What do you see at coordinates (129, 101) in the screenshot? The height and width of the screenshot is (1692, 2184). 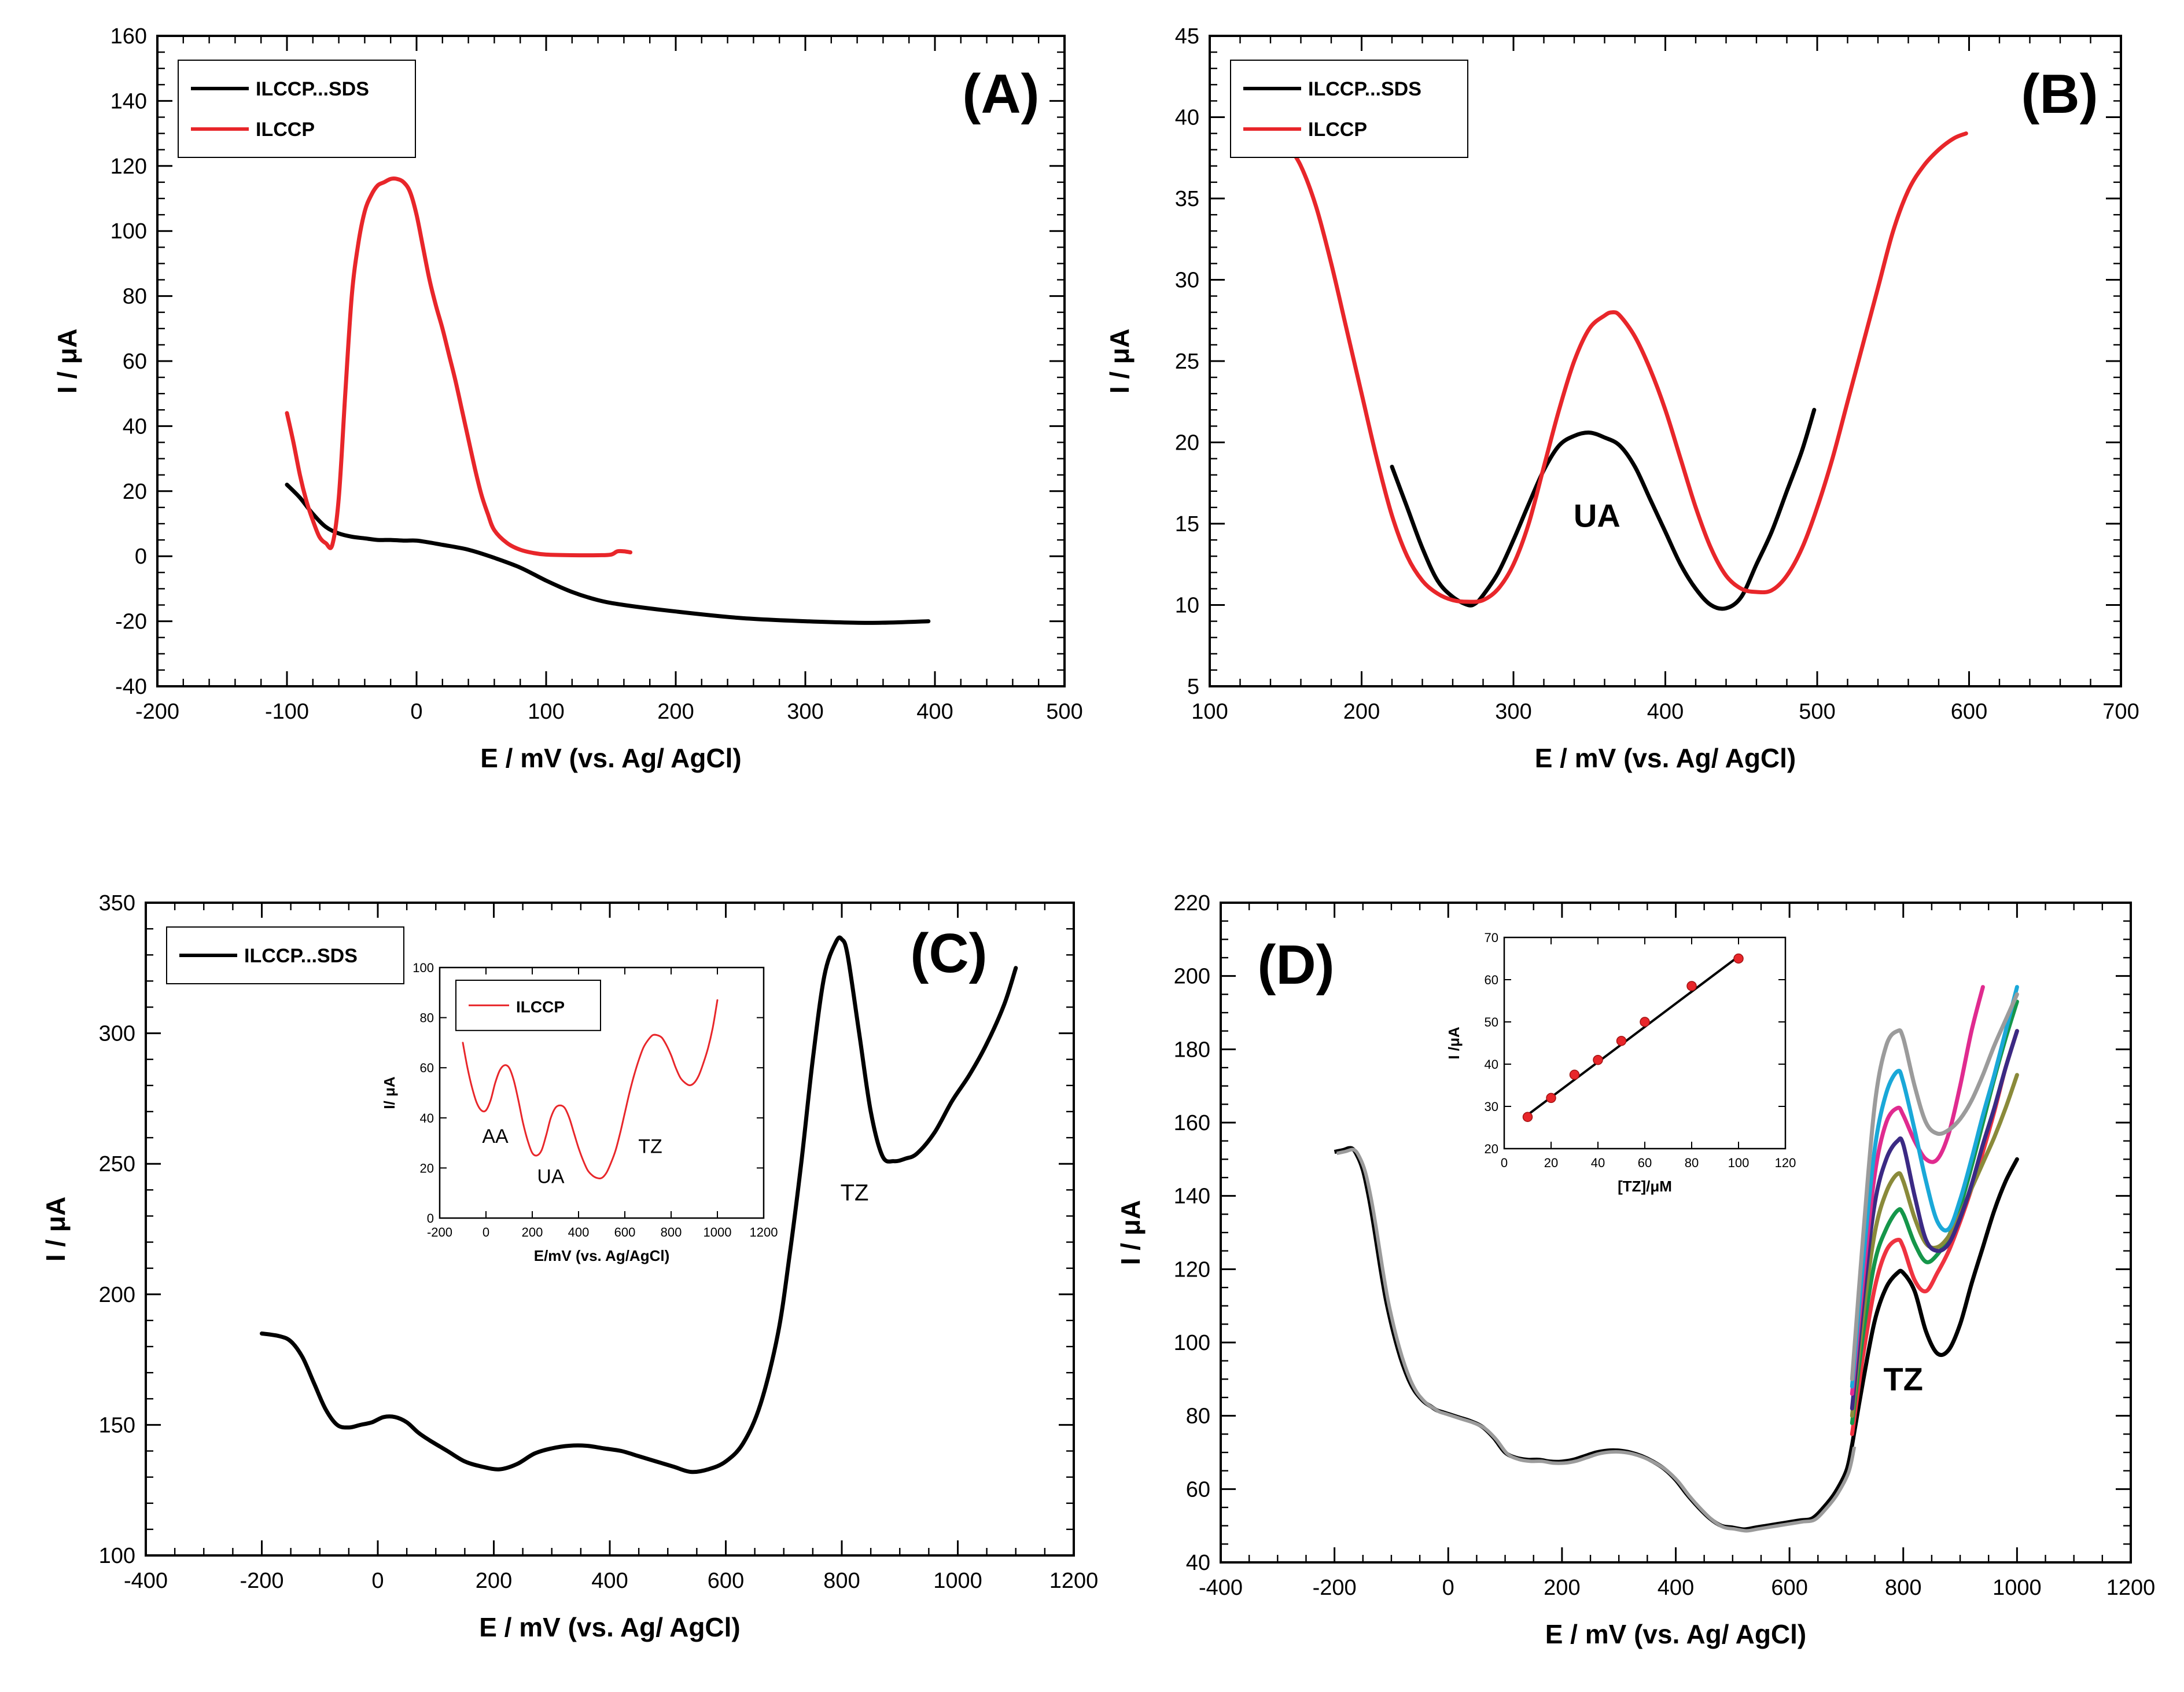 I see `y-tick-label: 140` at bounding box center [129, 101].